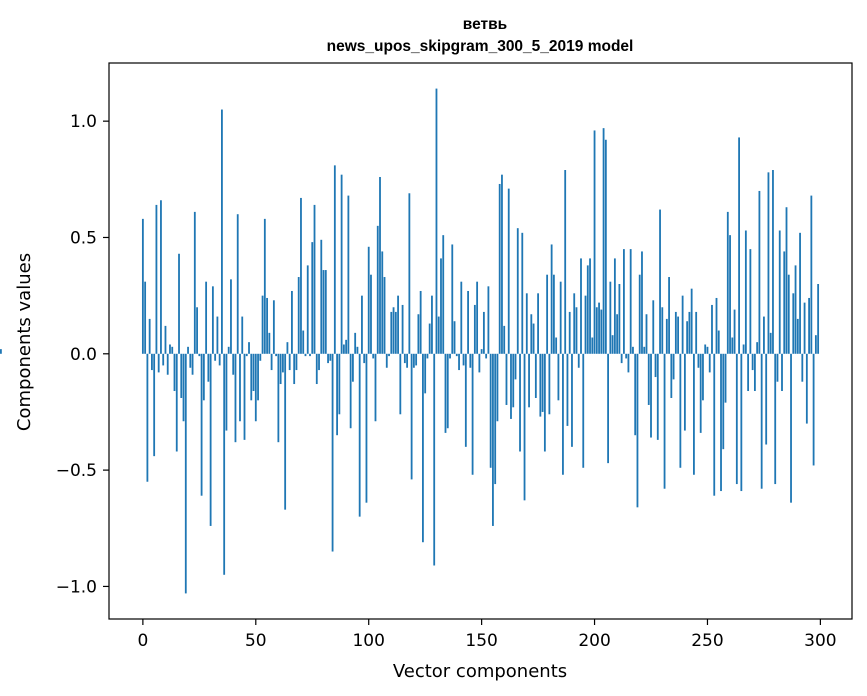  Describe the element at coordinates (256, 641) in the screenshot. I see `x-tick-label: 50` at that location.